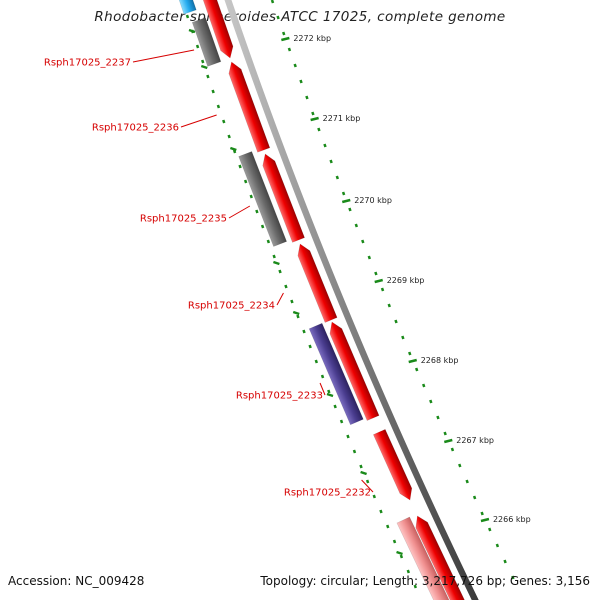  I want to click on gene-label: Rsph17025_2232, so click(327, 493).